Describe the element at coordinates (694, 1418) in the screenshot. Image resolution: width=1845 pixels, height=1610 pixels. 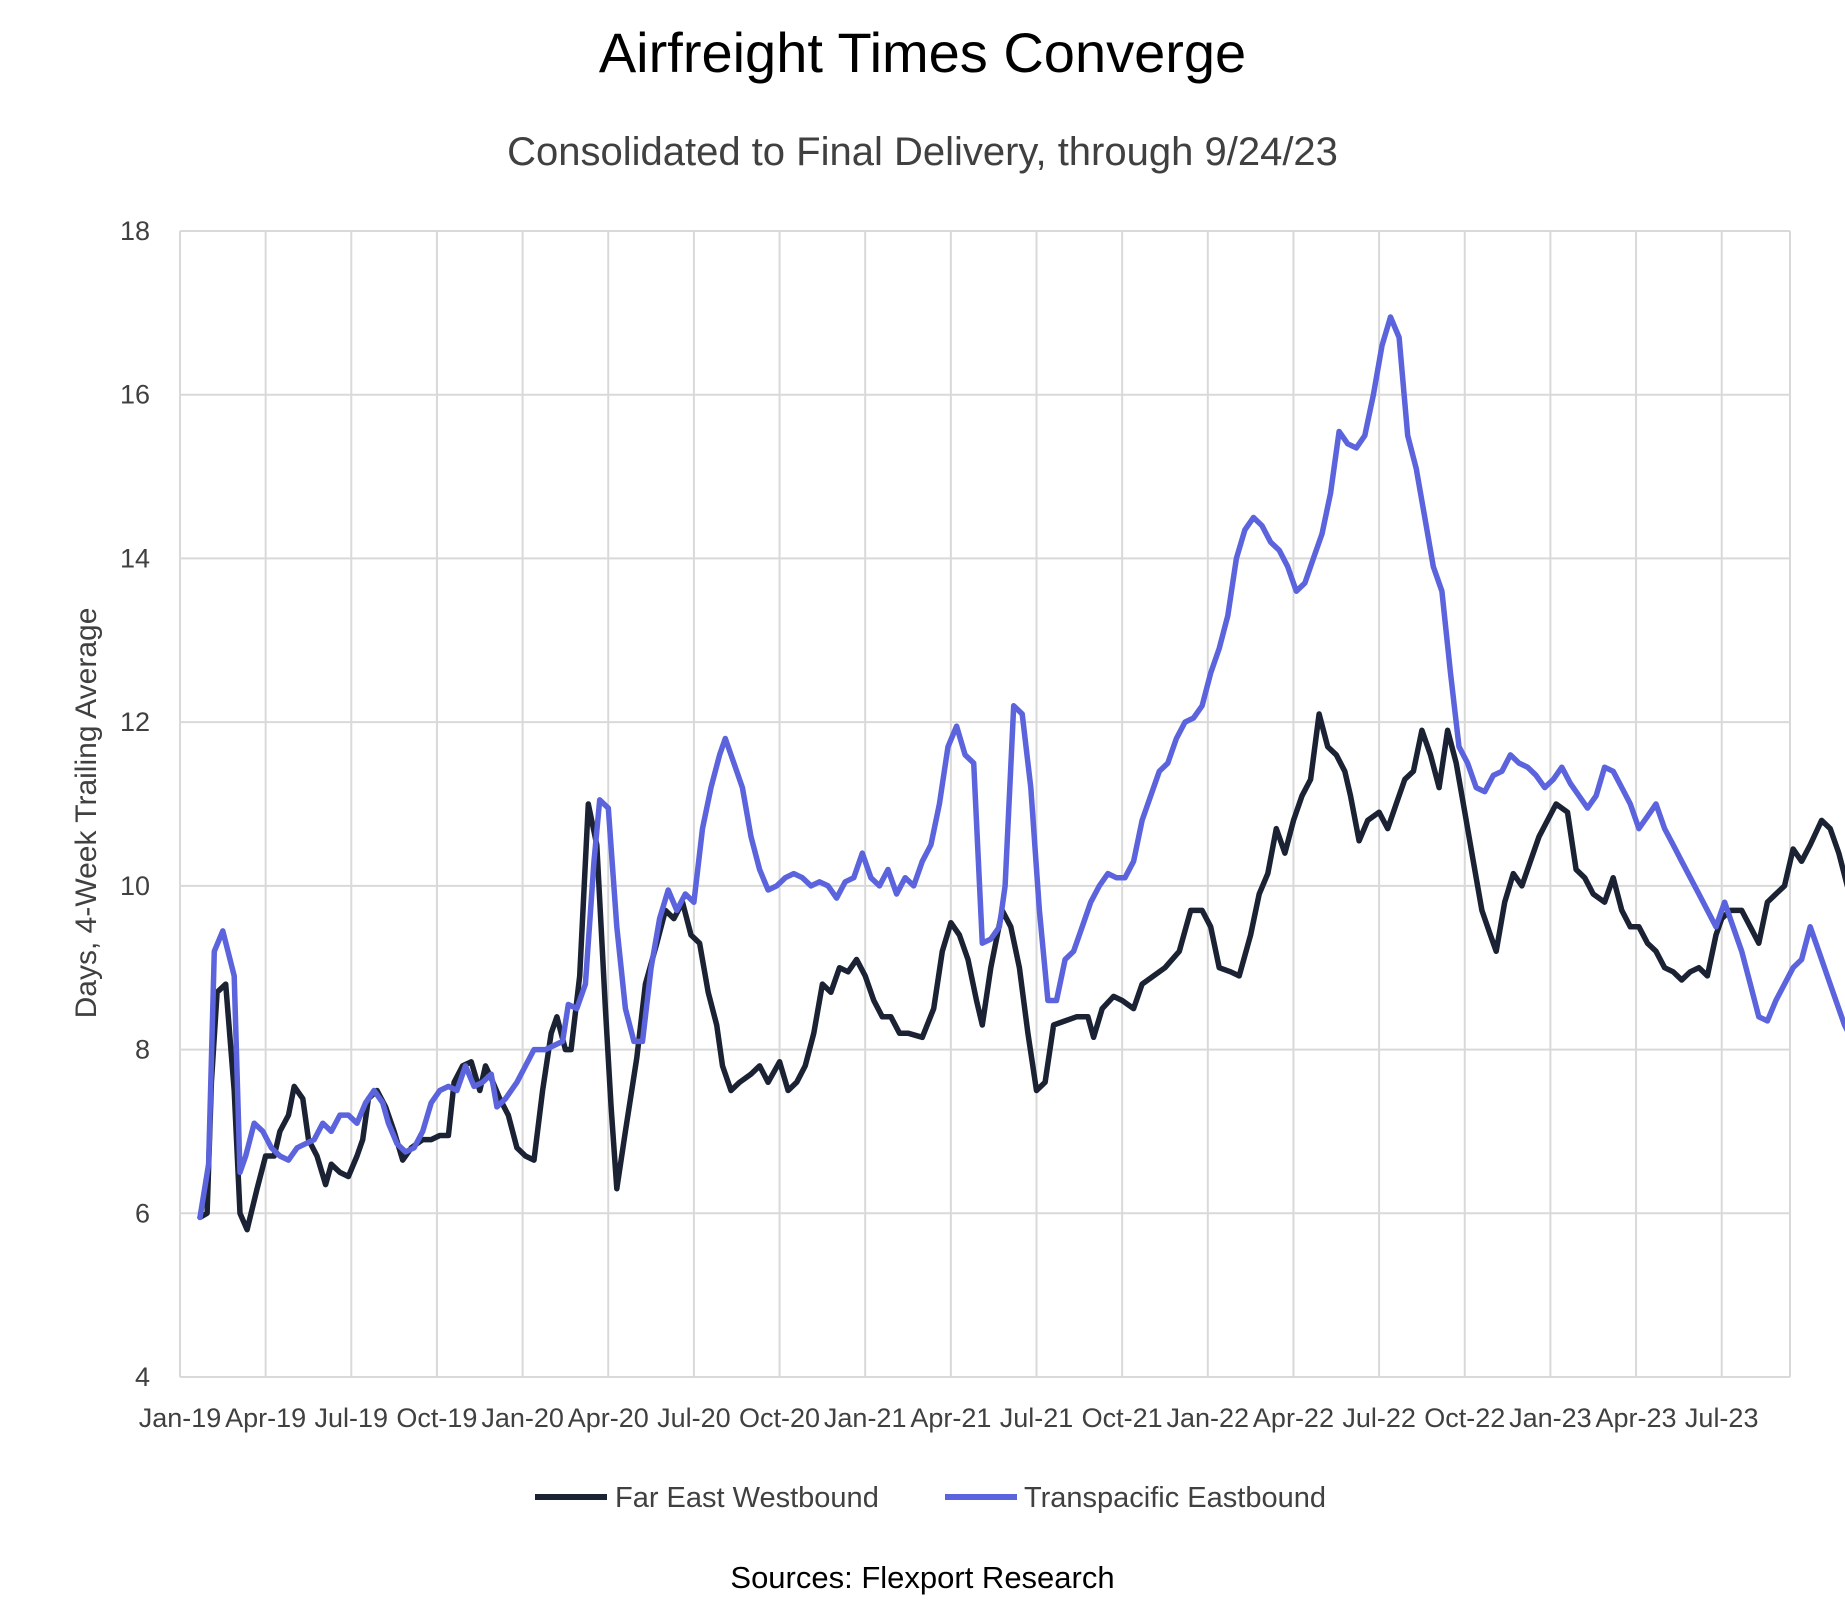
I see `x-tick-label: Jul-20` at that location.